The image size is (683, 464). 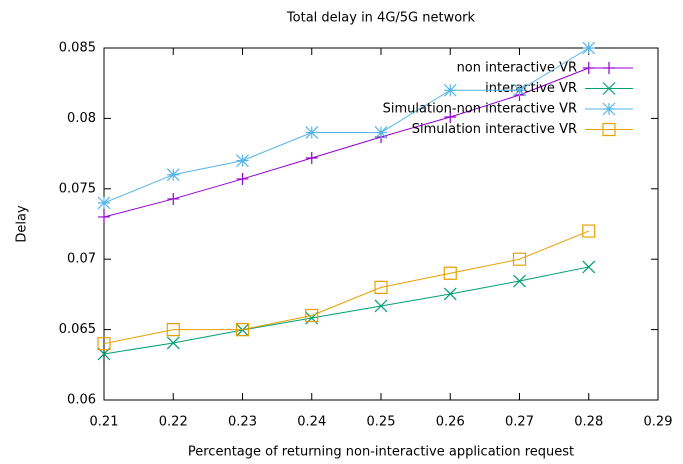 I want to click on y-tick-label: 0.07, so click(x=81, y=259).